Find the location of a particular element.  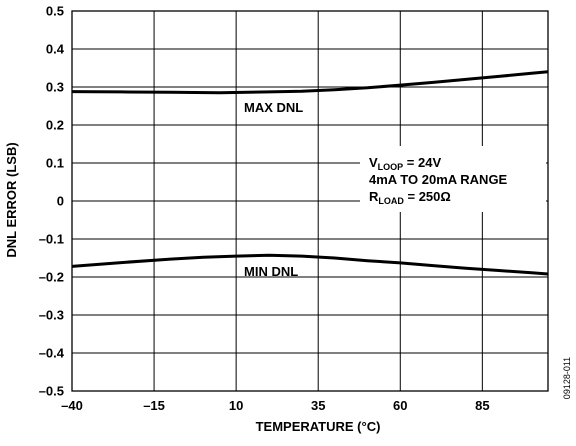

y-tick-label: 0.1 is located at coordinates (55, 163).